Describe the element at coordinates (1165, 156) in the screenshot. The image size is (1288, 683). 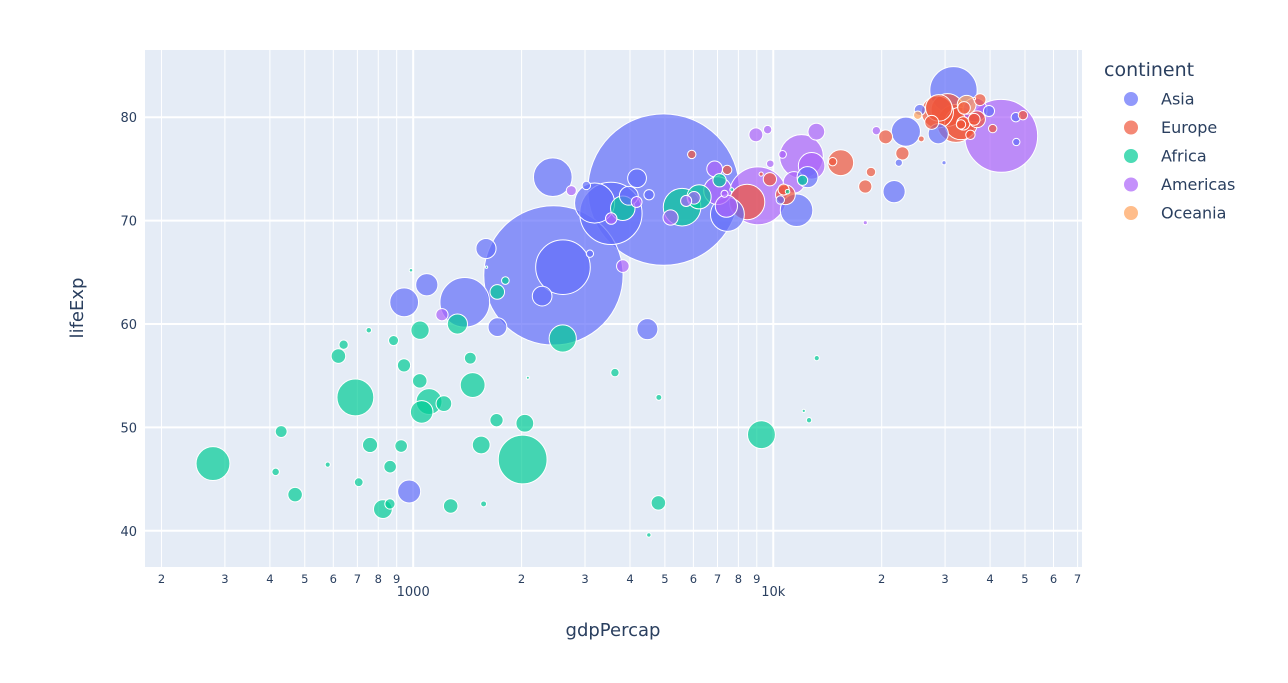
I see `legend-item-africa: Africa` at that location.